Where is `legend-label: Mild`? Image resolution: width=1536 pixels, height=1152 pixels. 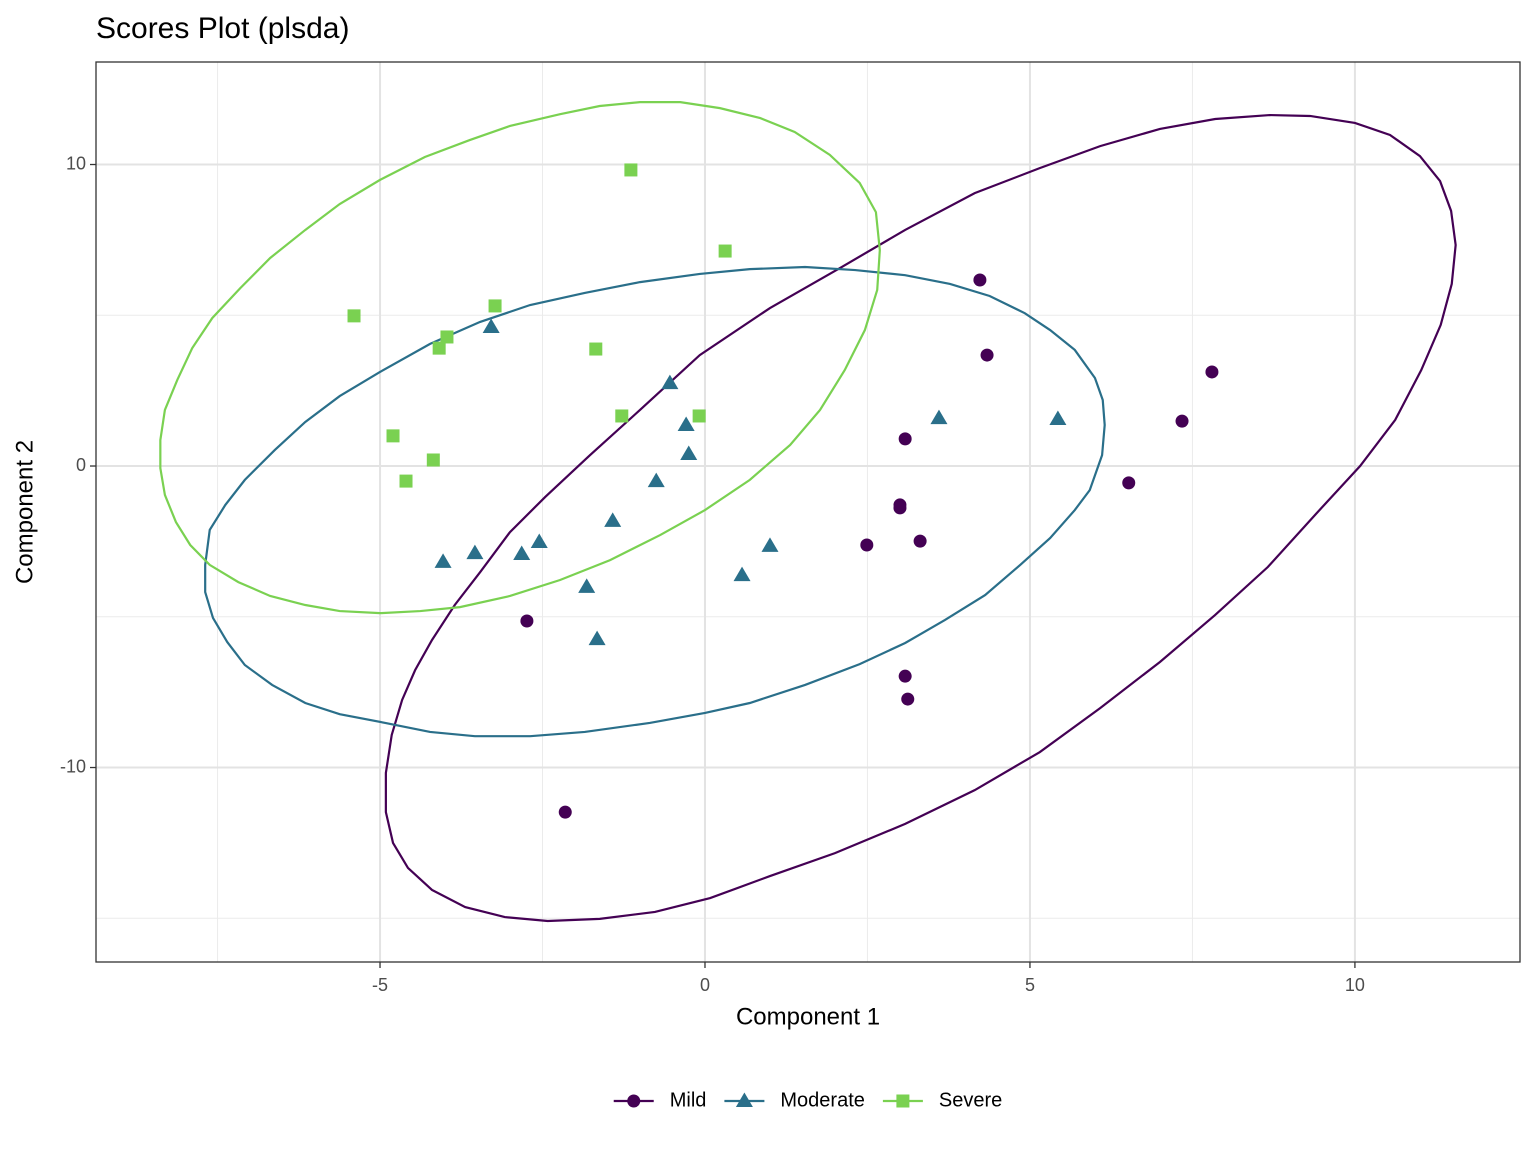 legend-label: Mild is located at coordinates (688, 1100).